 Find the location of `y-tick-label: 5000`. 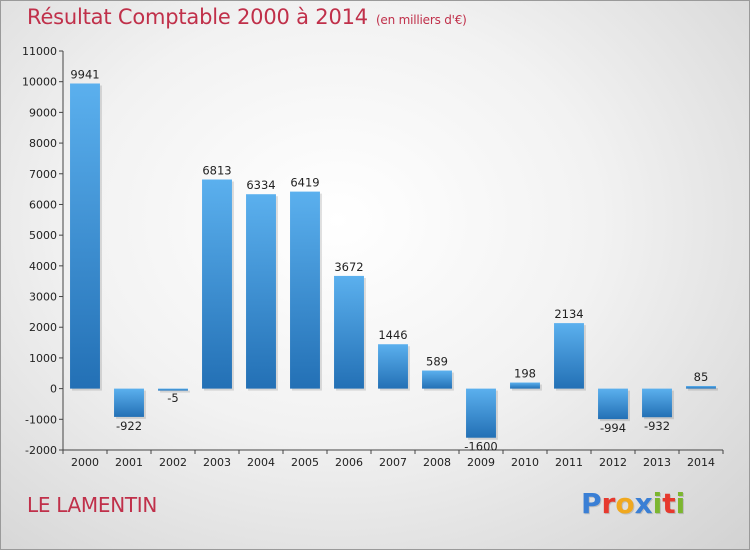

y-tick-label: 5000 is located at coordinates (43, 235).